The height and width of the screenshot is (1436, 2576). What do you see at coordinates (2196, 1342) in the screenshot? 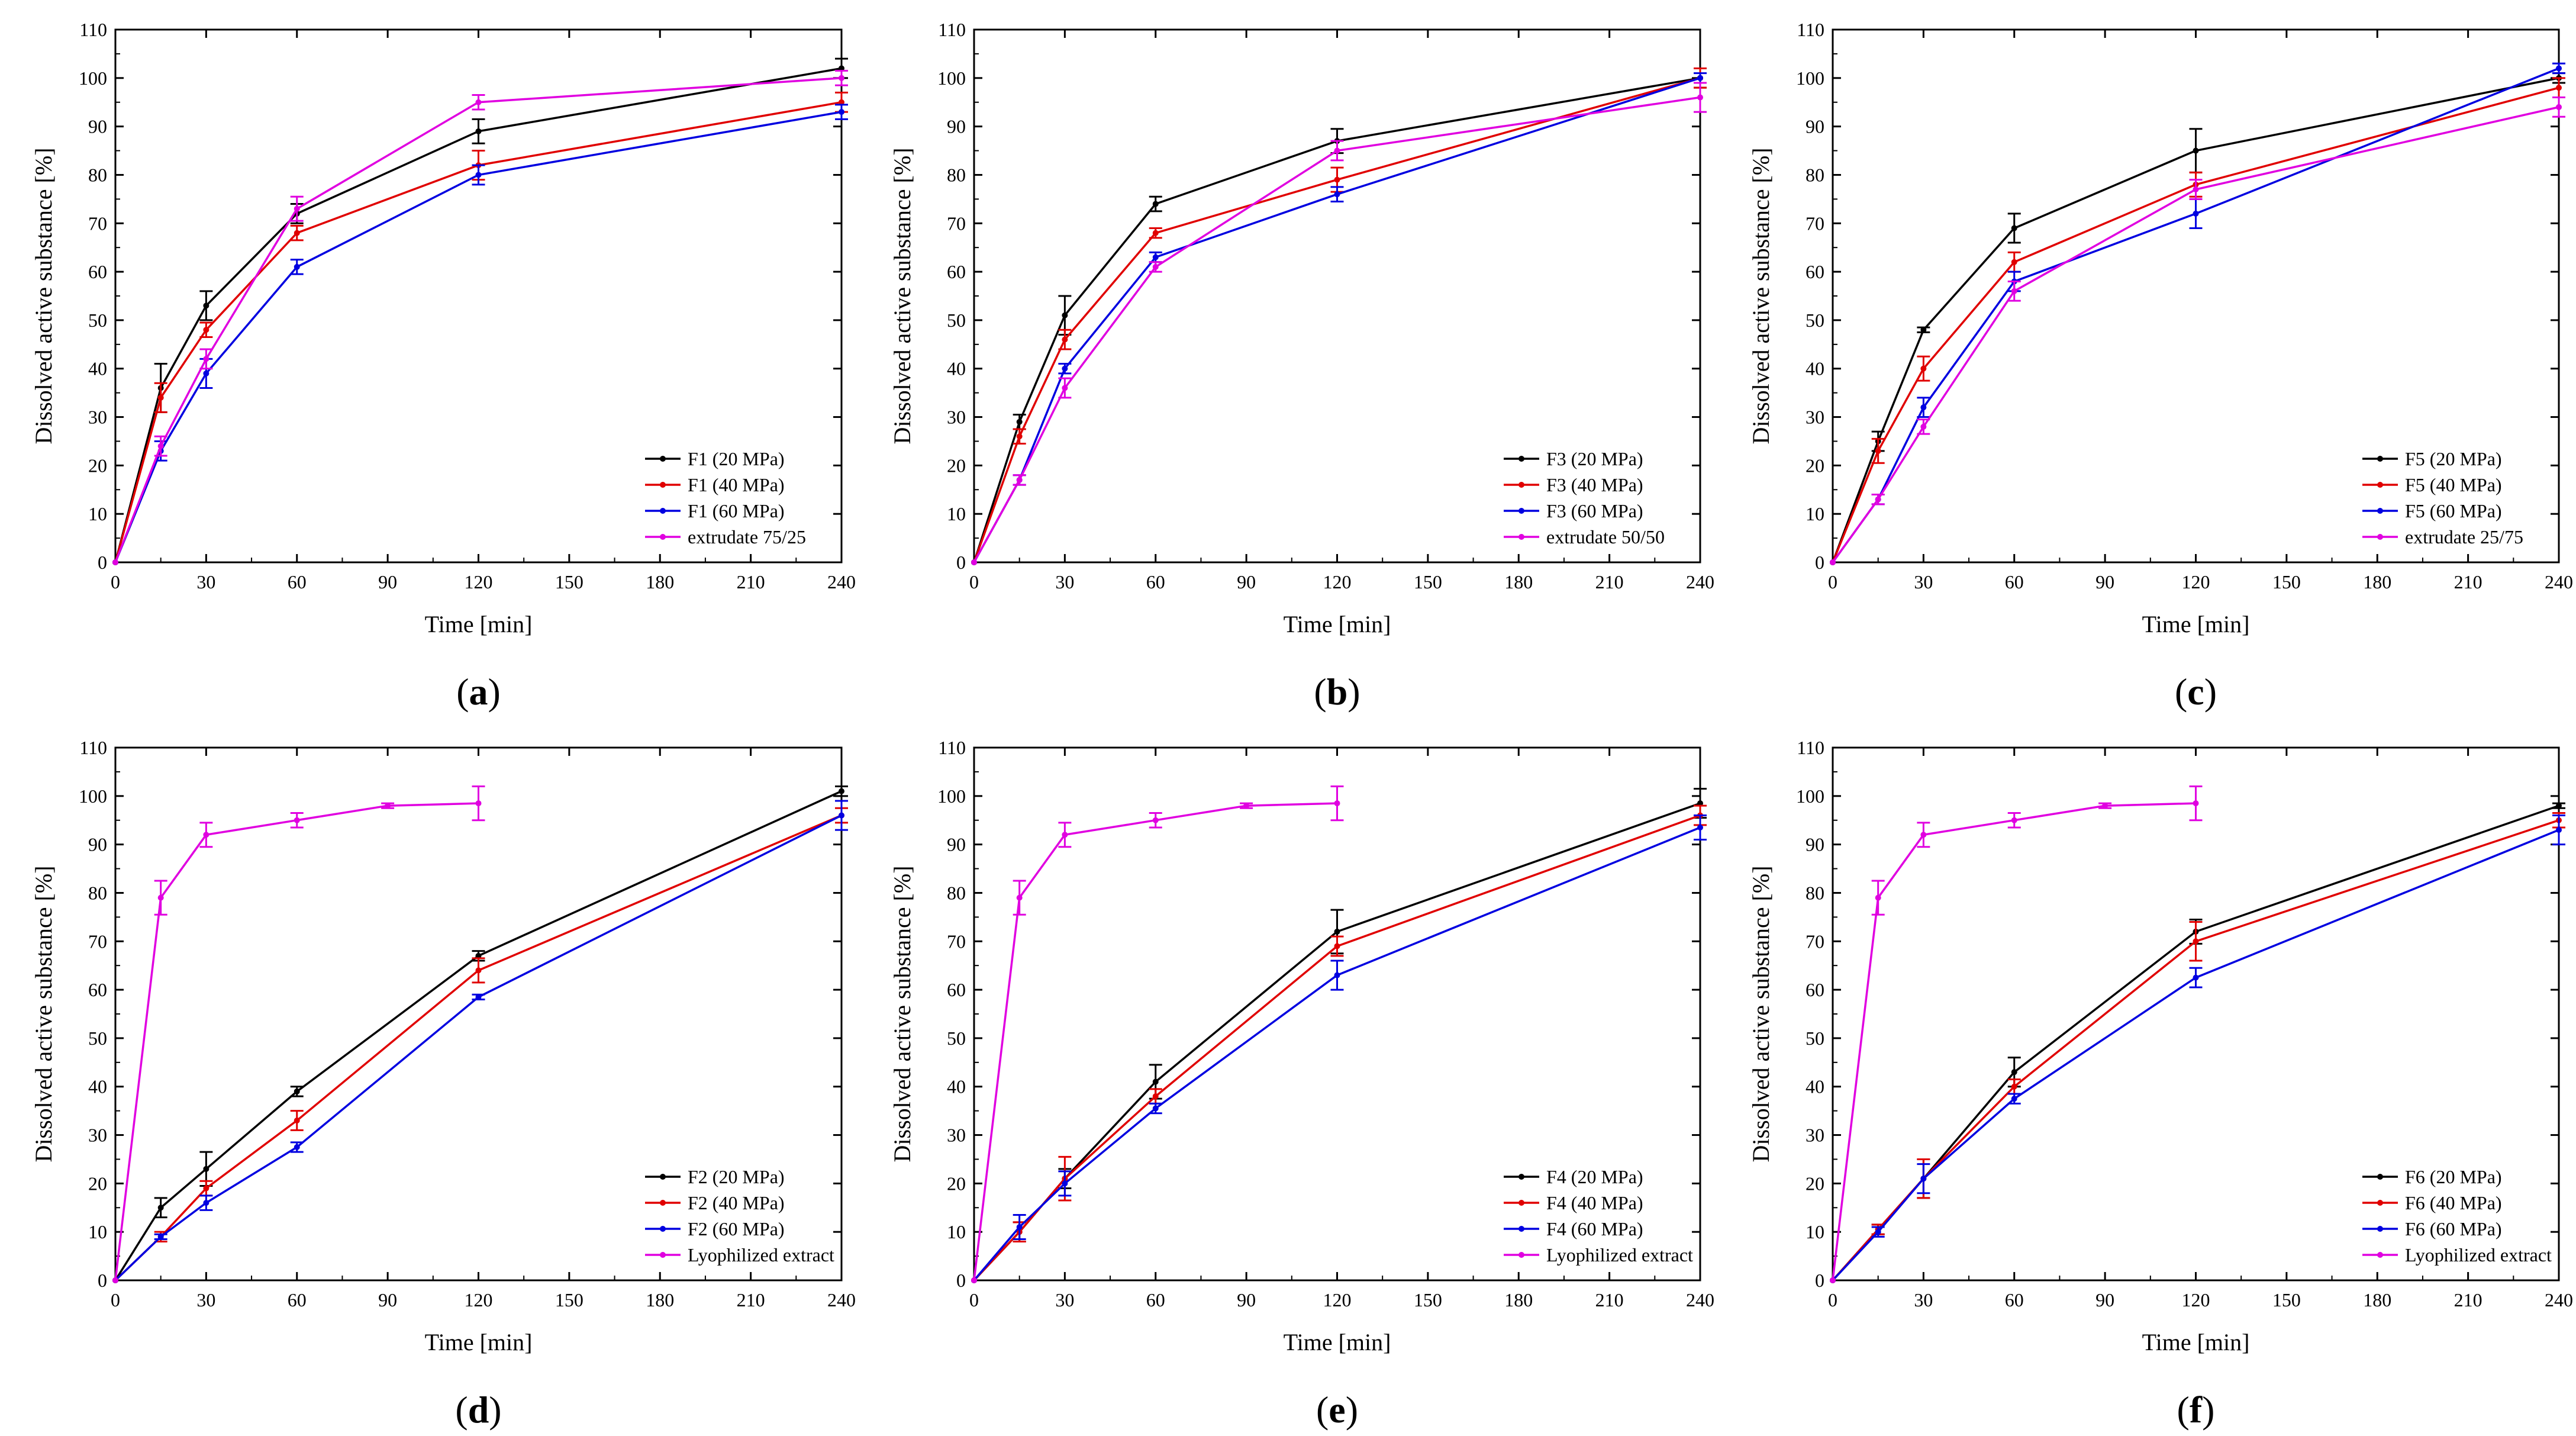
I see `x-axis-label: Time [min]` at bounding box center [2196, 1342].